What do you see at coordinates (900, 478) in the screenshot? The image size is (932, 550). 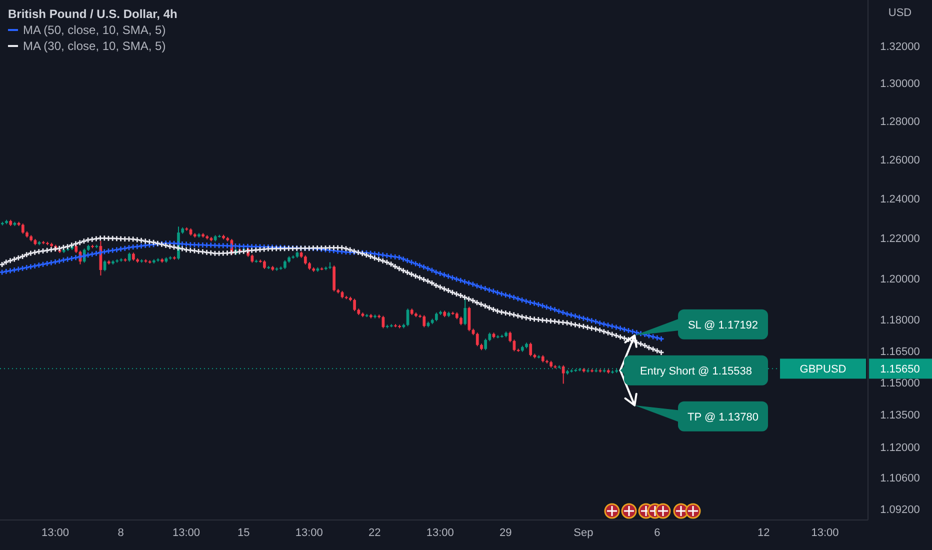 I see `y-tick-label: 1.10600` at bounding box center [900, 478].